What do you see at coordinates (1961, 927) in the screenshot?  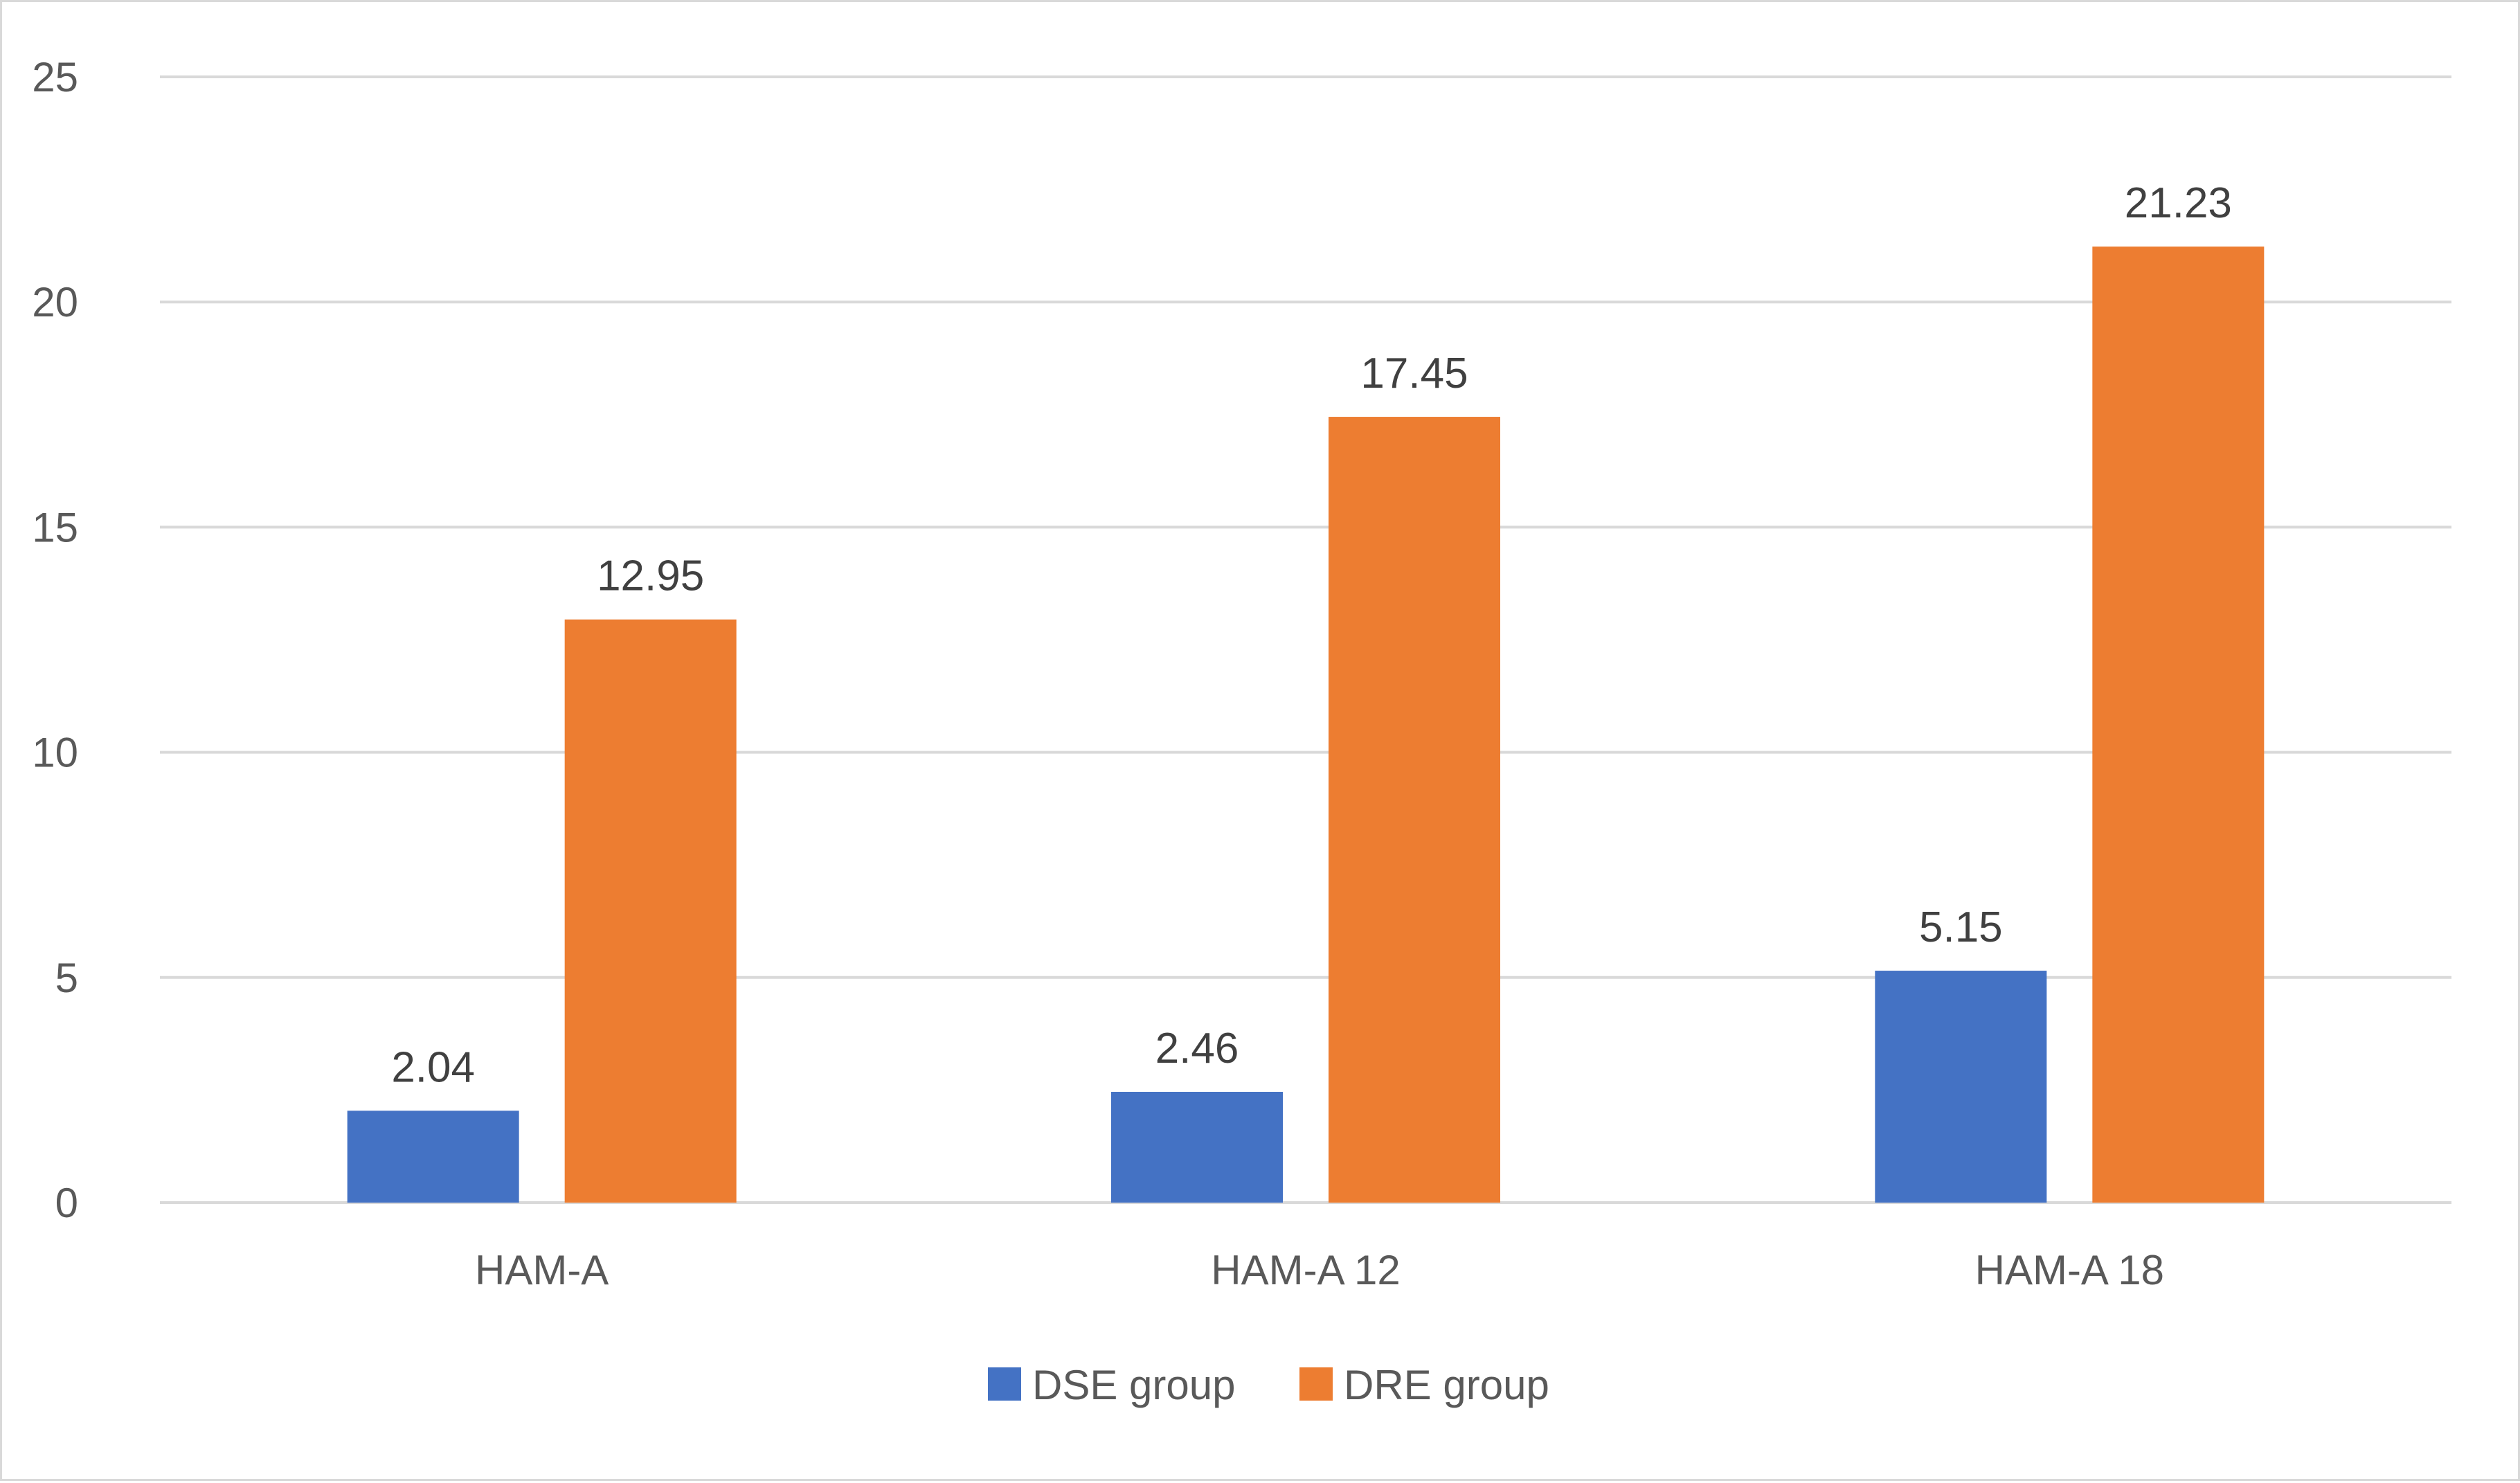 I see `data-label: 5.15` at bounding box center [1961, 927].